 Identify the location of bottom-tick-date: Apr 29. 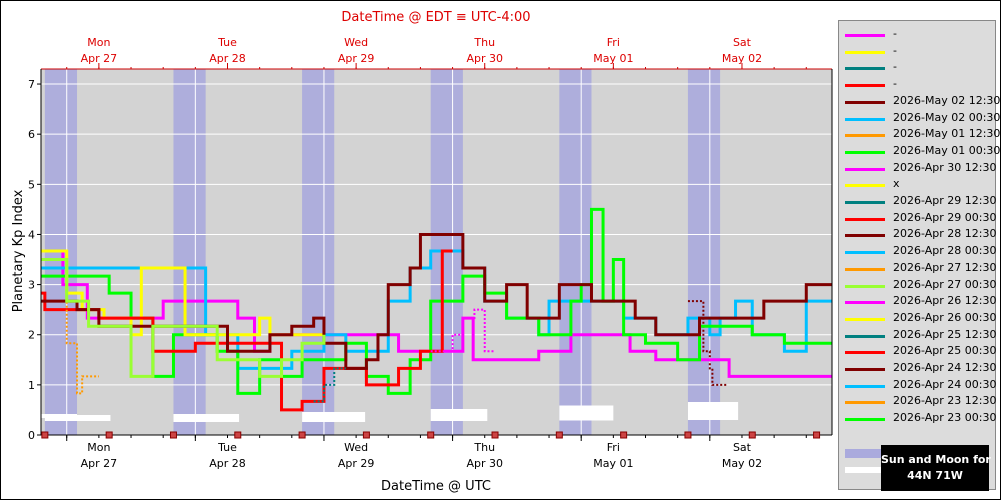
(356, 463).